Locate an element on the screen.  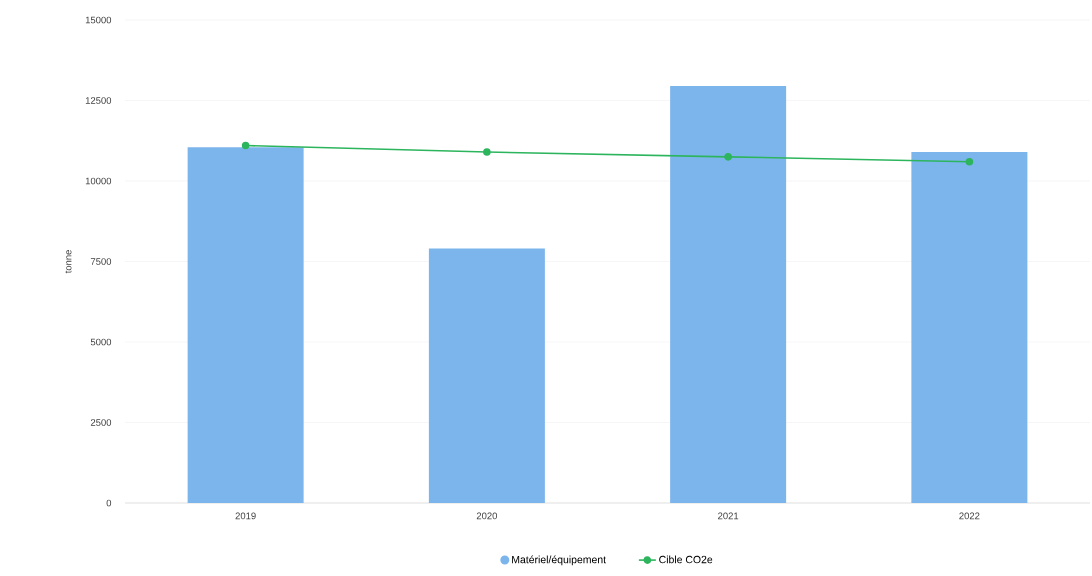
legend-label: Cible CO2e is located at coordinates (686, 559).